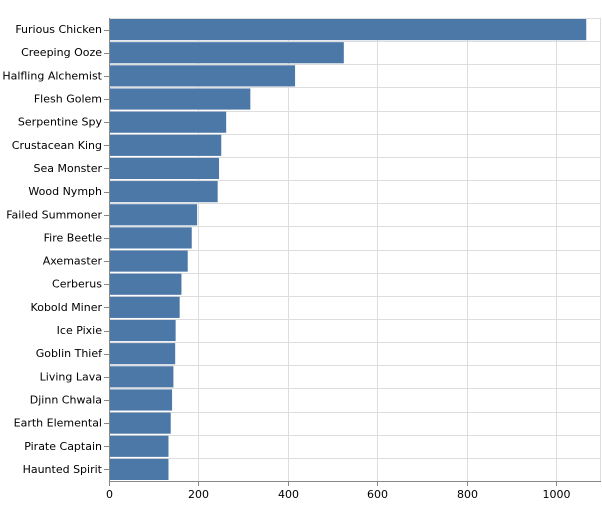 The image size is (602, 506). Describe the element at coordinates (71, 376) in the screenshot. I see `y-tick-label: Living Lava` at that location.